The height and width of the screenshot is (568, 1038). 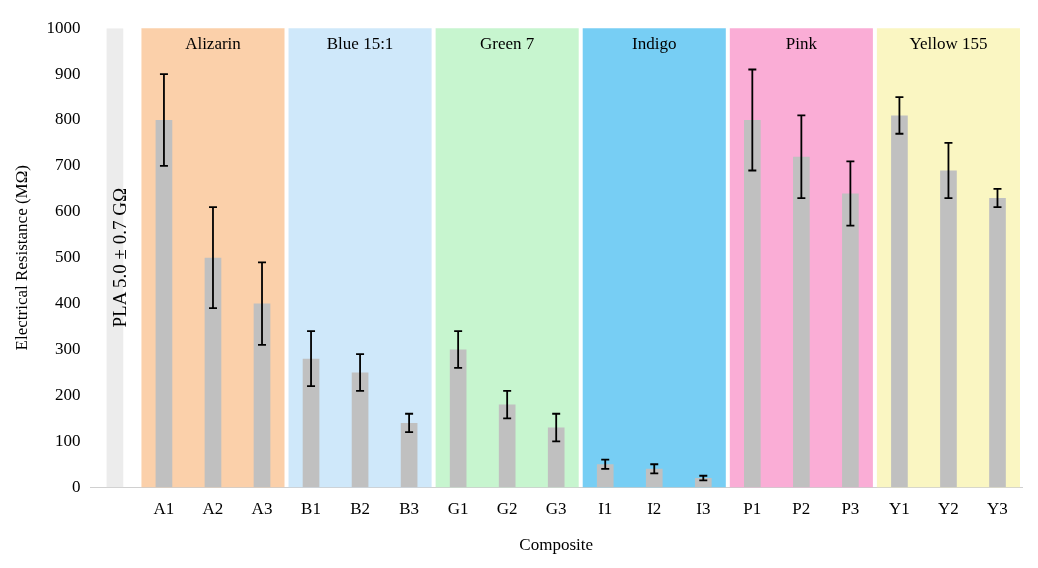 I want to click on y-tick-label: 400, so click(x=67, y=303).